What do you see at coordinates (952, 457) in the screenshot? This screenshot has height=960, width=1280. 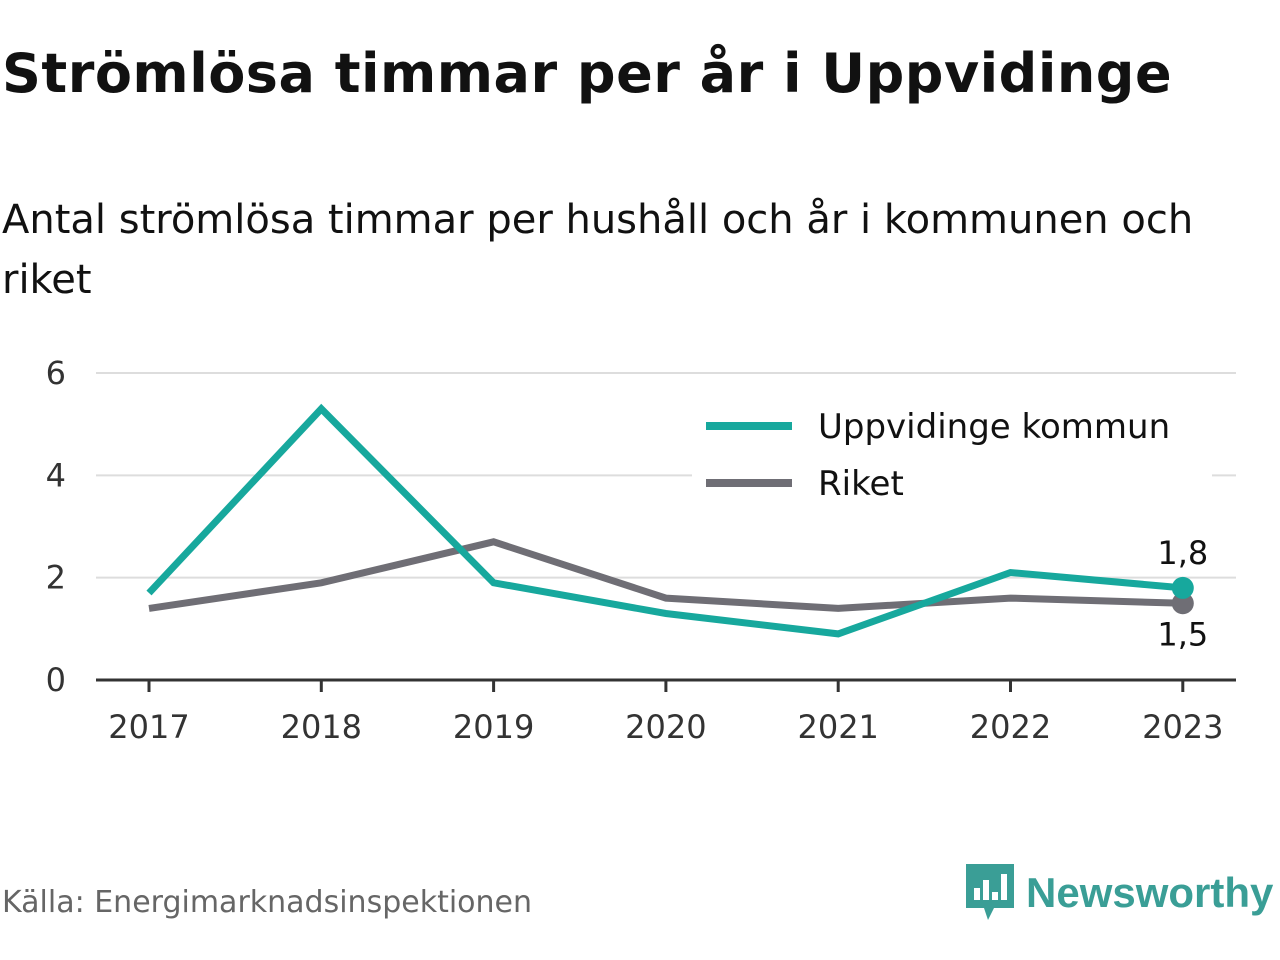 I see `legend-background` at bounding box center [952, 457].